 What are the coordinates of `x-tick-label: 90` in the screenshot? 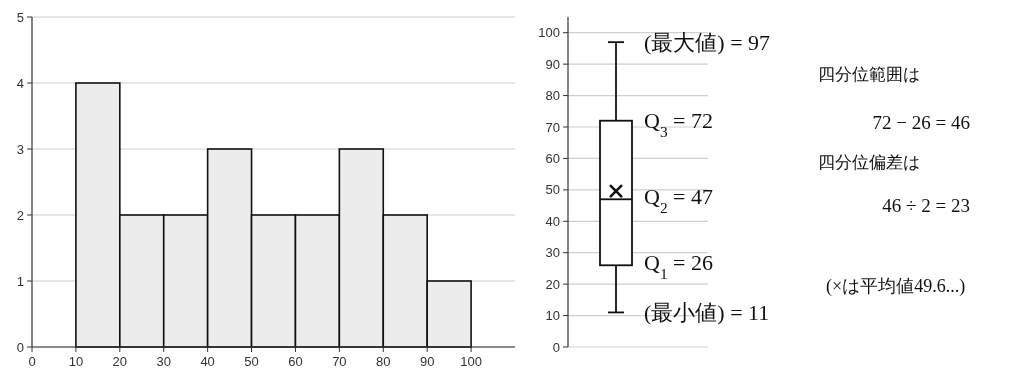 It's located at (427, 361).